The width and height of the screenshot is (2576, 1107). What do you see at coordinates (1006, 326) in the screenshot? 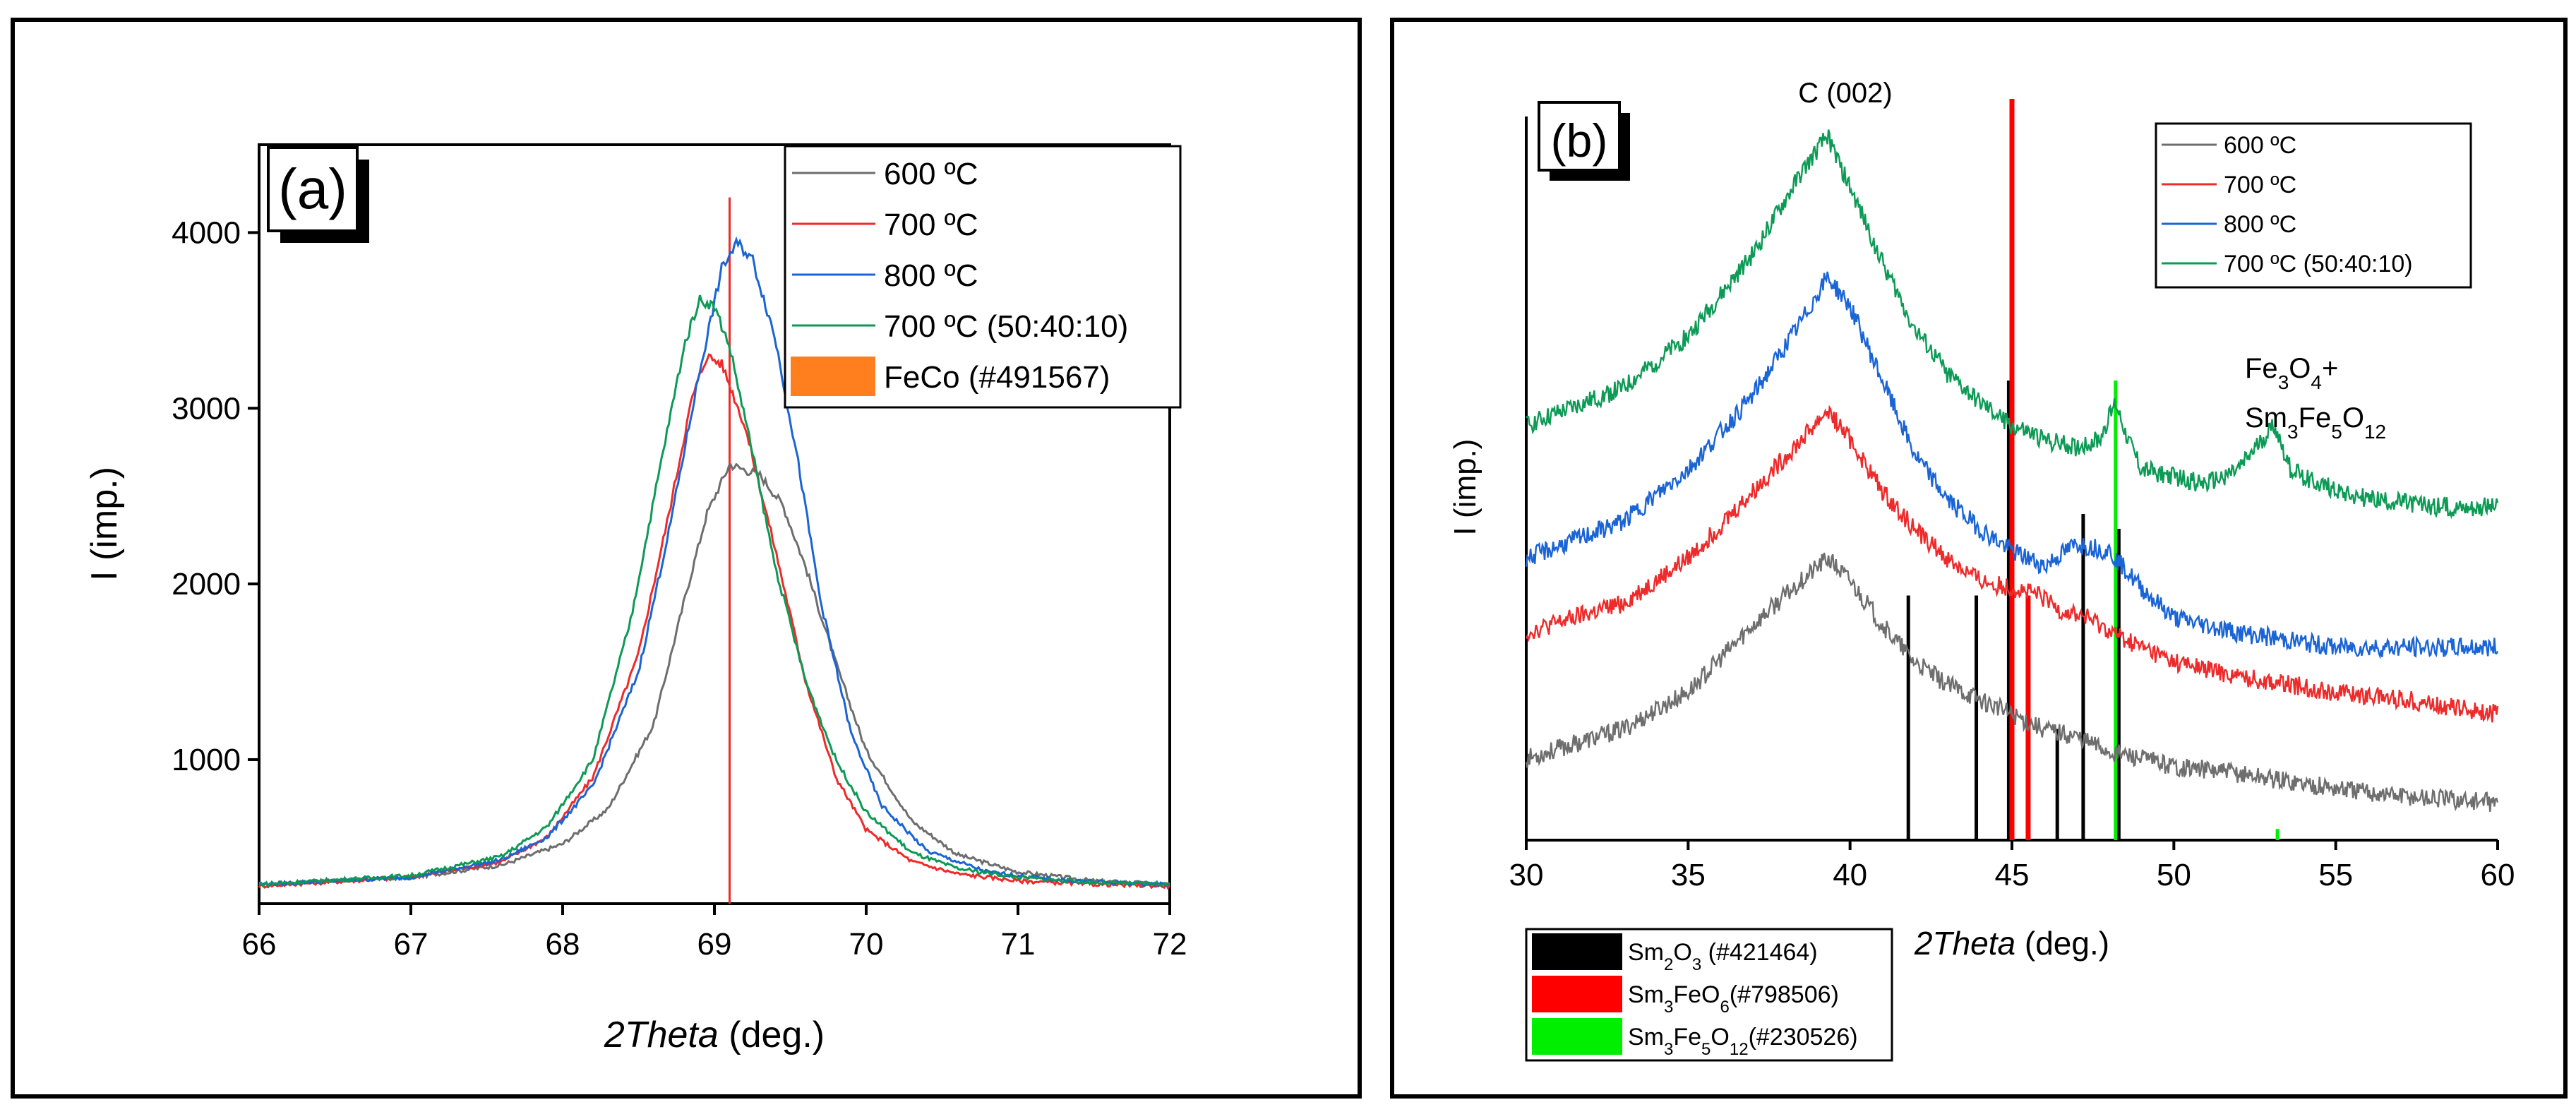
I see `panel-a-legend-label: 700 ºC (50:40:10)` at bounding box center [1006, 326].